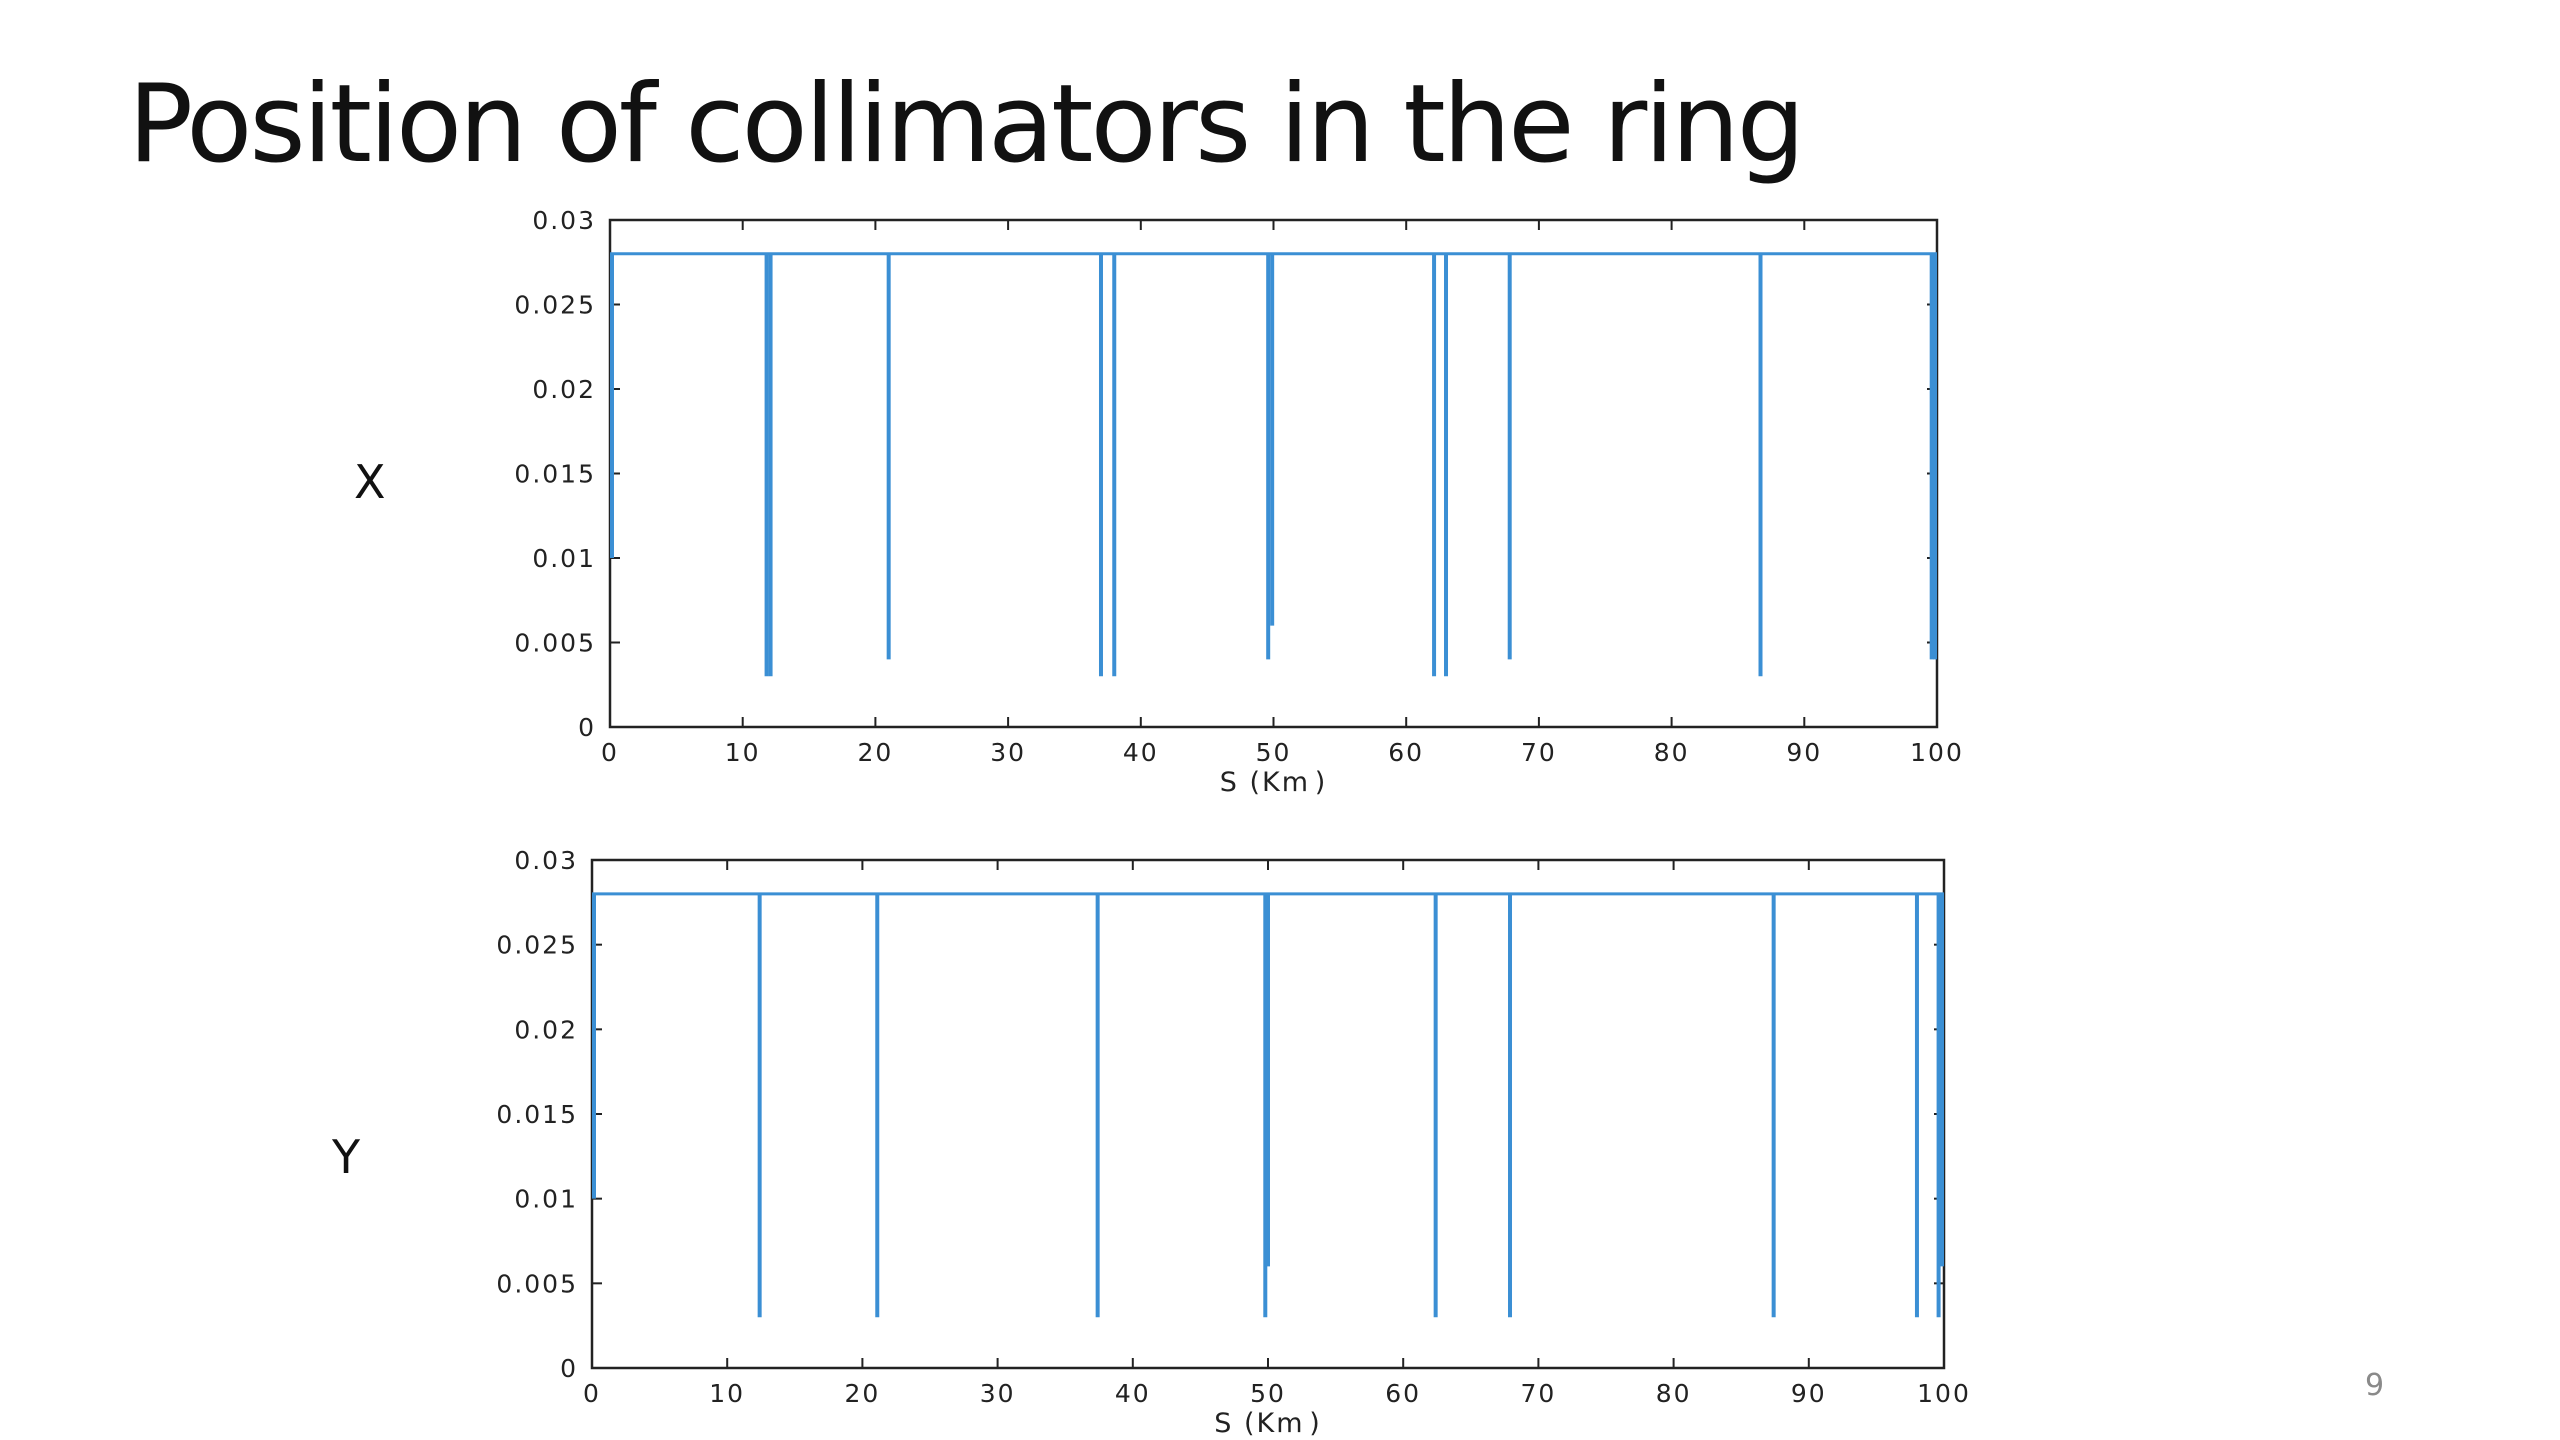 The height and width of the screenshot is (1440, 2560). What do you see at coordinates (370, 482) in the screenshot?
I see `plot-label-x: X` at bounding box center [370, 482].